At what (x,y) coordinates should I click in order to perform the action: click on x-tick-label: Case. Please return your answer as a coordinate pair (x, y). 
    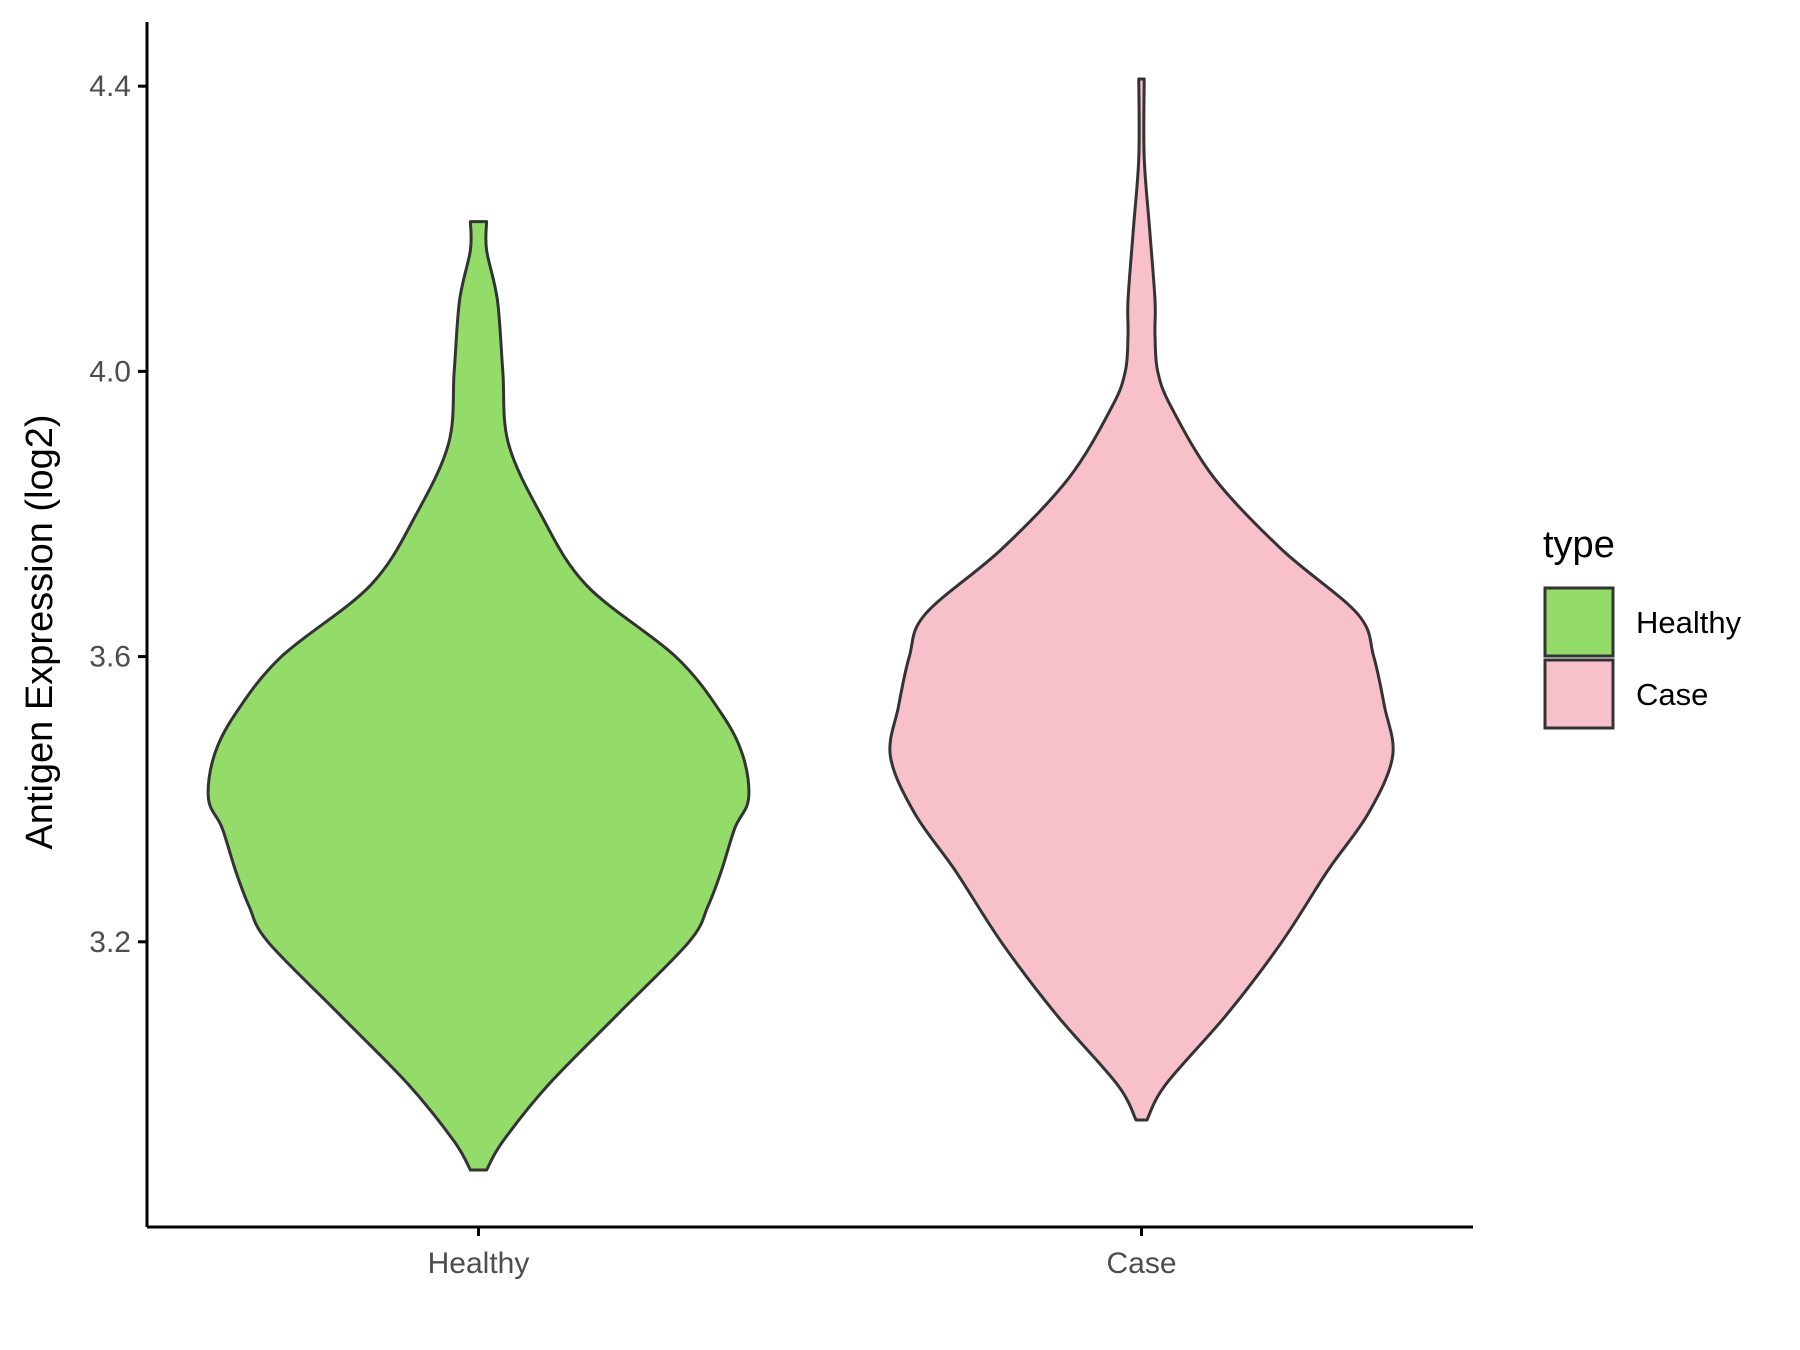
    Looking at the image, I should click on (1141, 1263).